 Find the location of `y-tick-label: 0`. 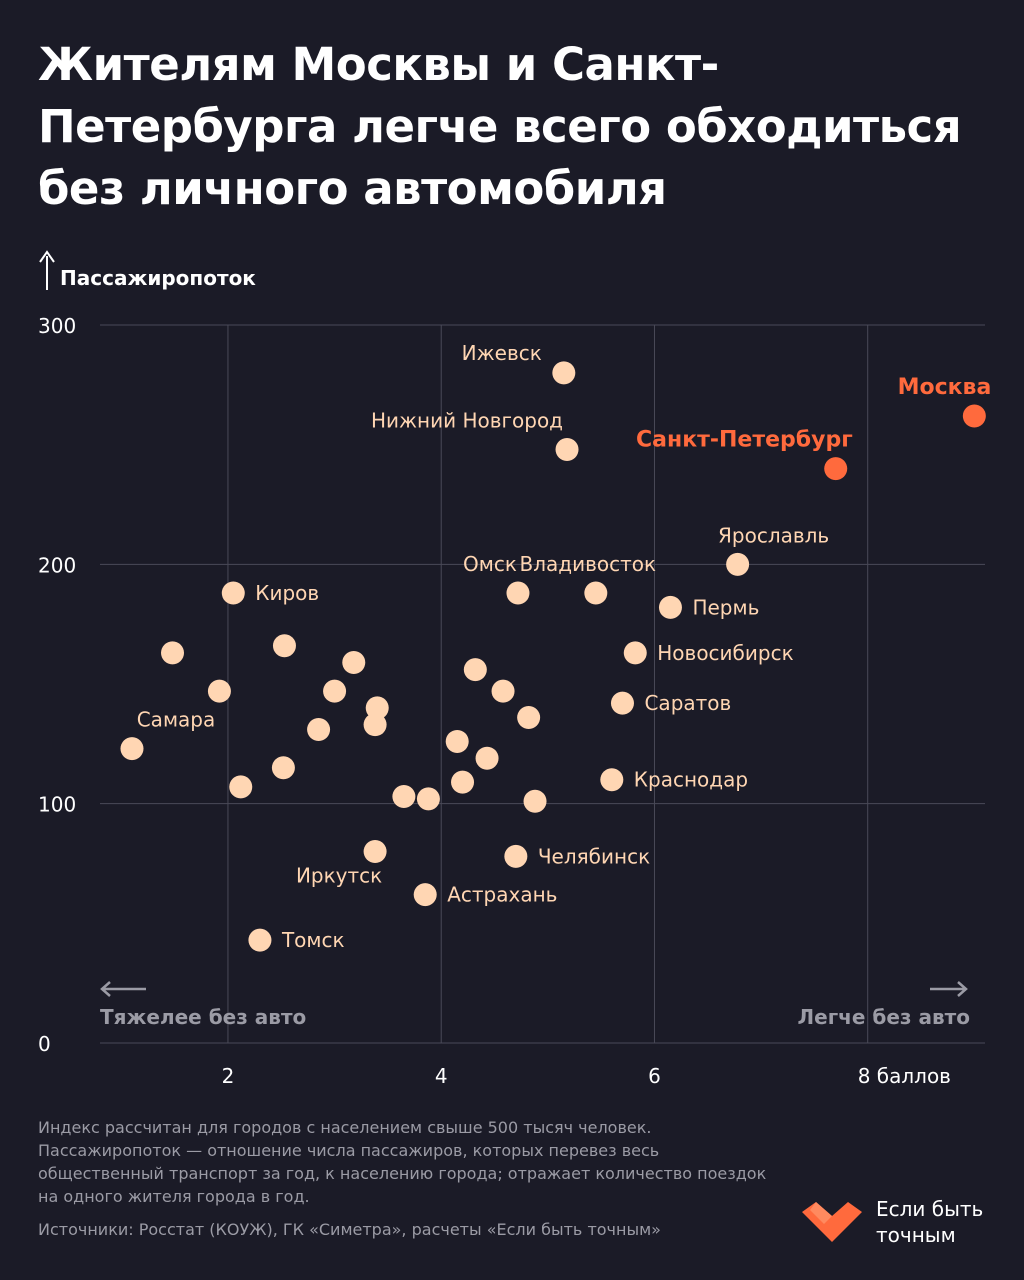

y-tick-label: 0 is located at coordinates (44, 1044).